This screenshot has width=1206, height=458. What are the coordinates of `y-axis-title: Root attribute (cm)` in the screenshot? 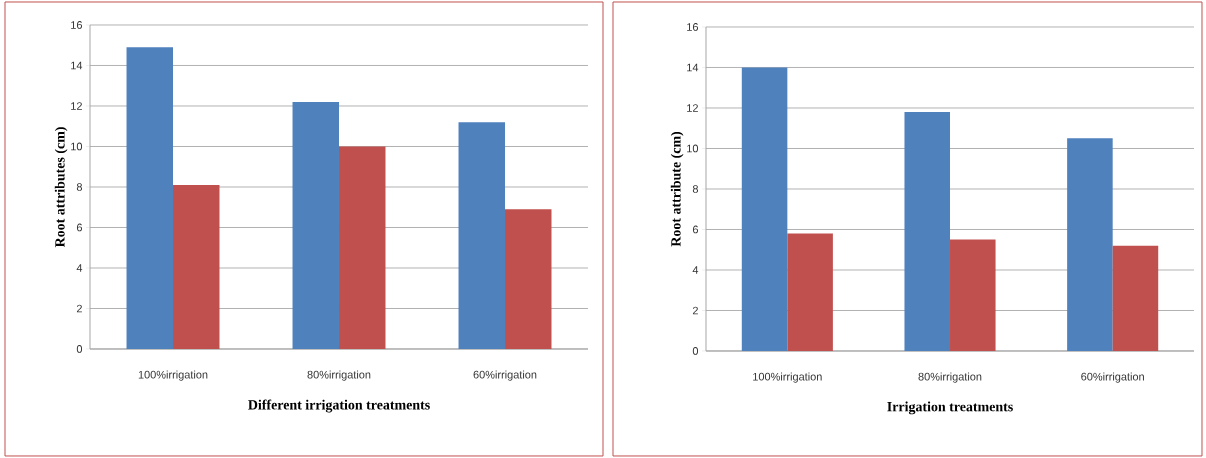 It's located at (677, 189).